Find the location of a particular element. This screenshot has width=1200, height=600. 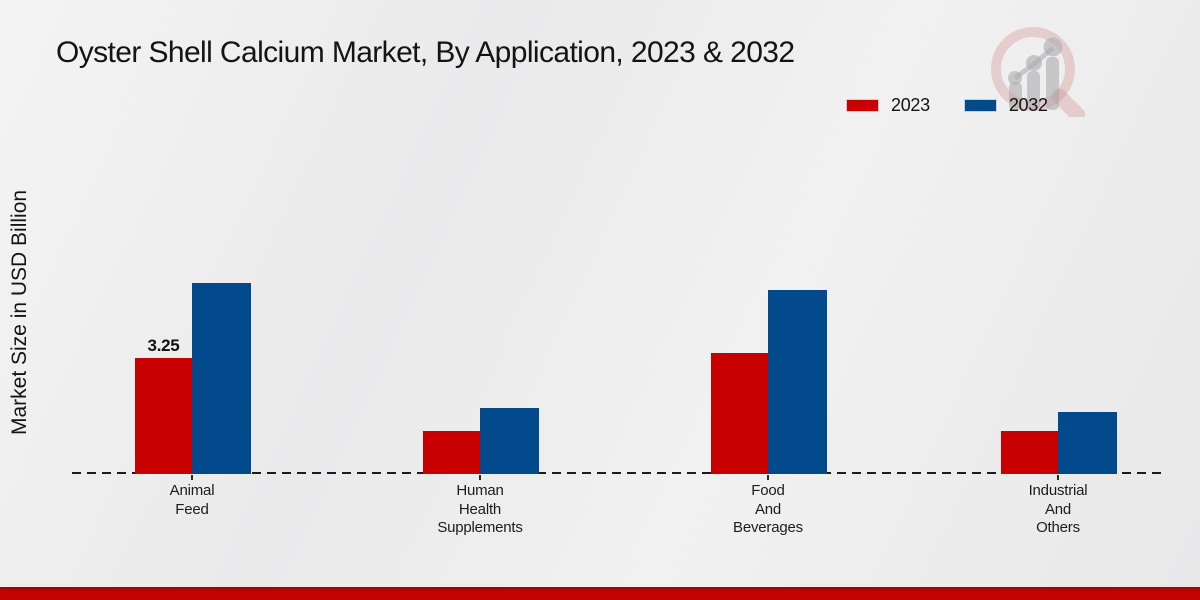

legend: 2023 2032 is located at coordinates (947, 105).